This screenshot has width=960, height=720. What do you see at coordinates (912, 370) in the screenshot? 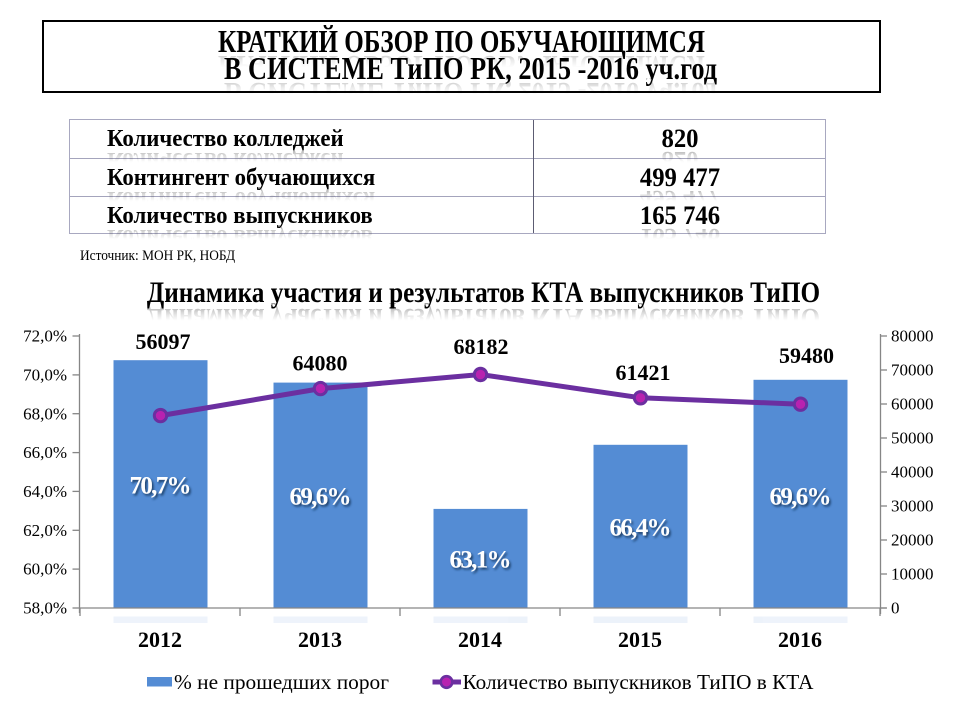
I see `svg-text: 70000` at bounding box center [912, 370].